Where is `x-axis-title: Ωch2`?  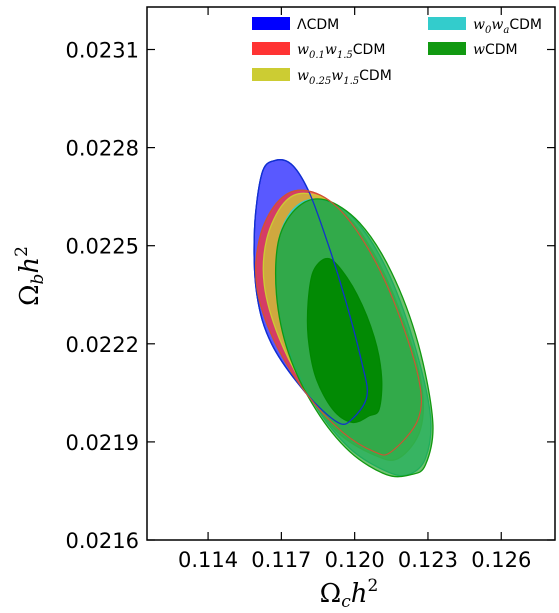 x-axis-title: Ωch2 is located at coordinates (349, 594).